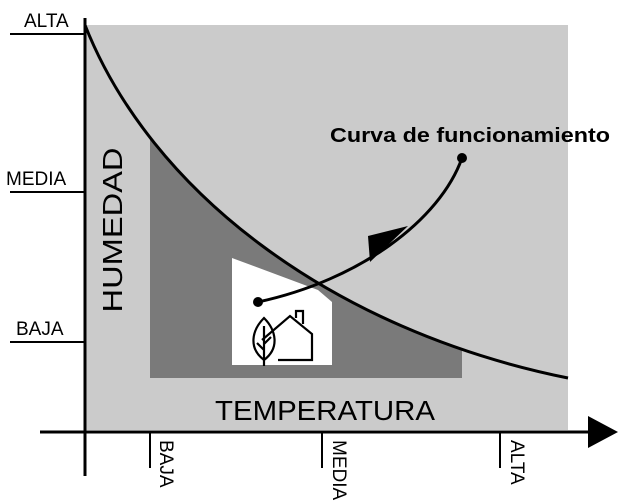 This screenshot has width=618, height=504. What do you see at coordinates (40, 329) in the screenshot?
I see `y-level-label: BAJA` at bounding box center [40, 329].